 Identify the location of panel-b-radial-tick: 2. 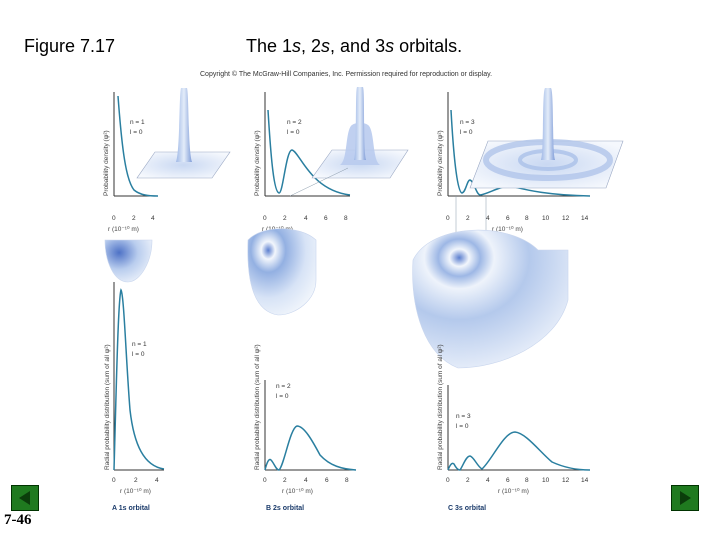
(285, 480).